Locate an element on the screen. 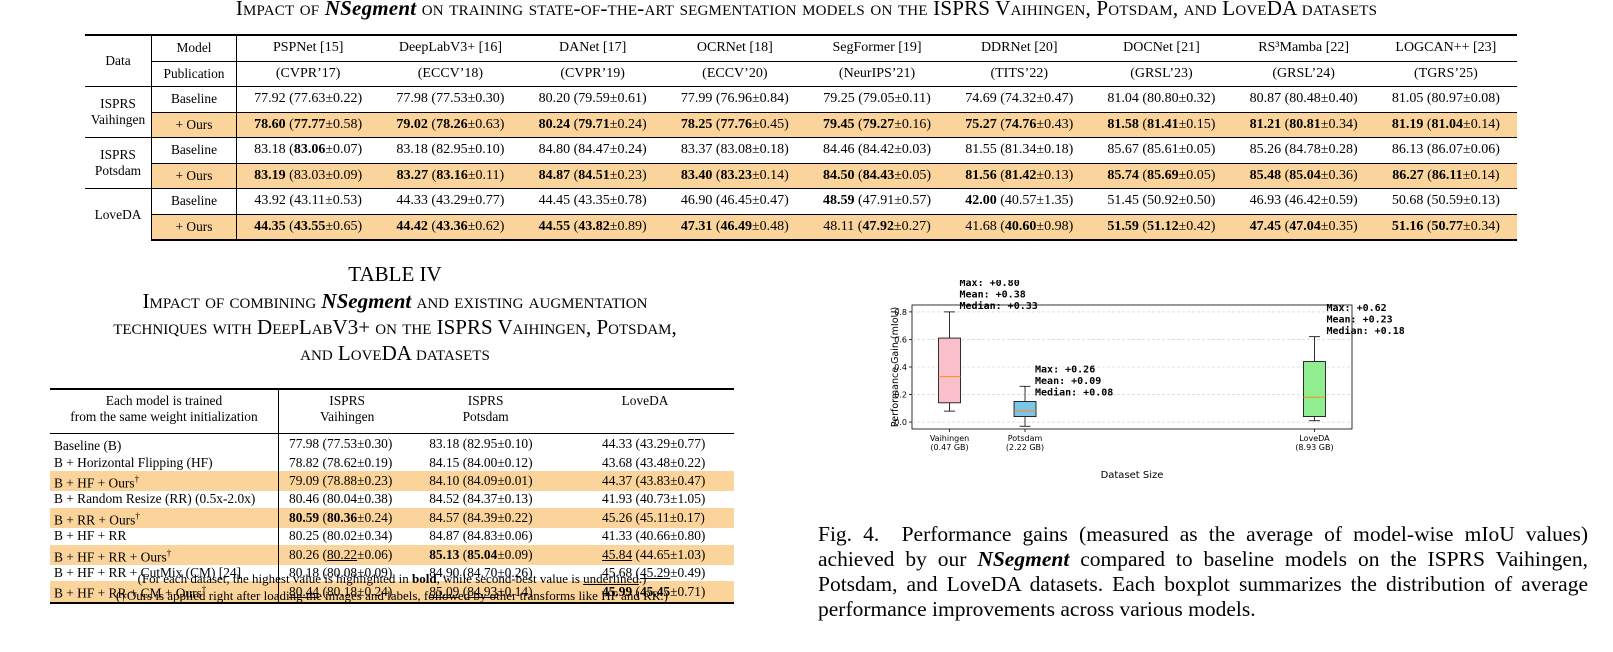  table4-cell-v: 80.46 (80.04±0.38) is located at coordinates (347, 499).